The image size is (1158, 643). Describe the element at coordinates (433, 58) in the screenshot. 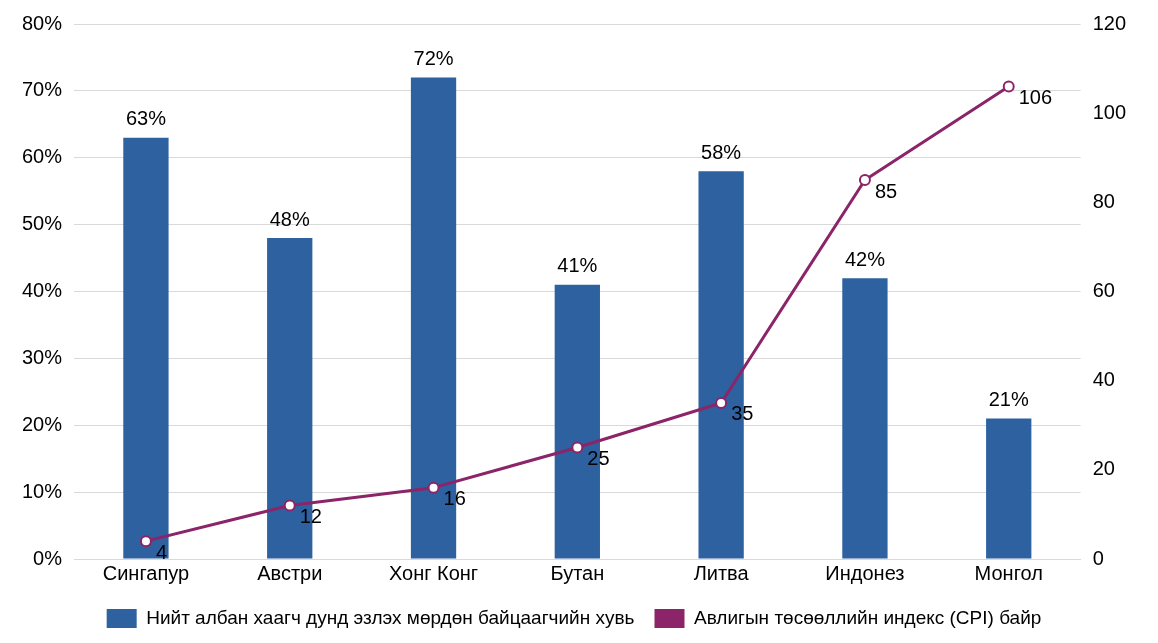

I see `data-label: 72%` at that location.